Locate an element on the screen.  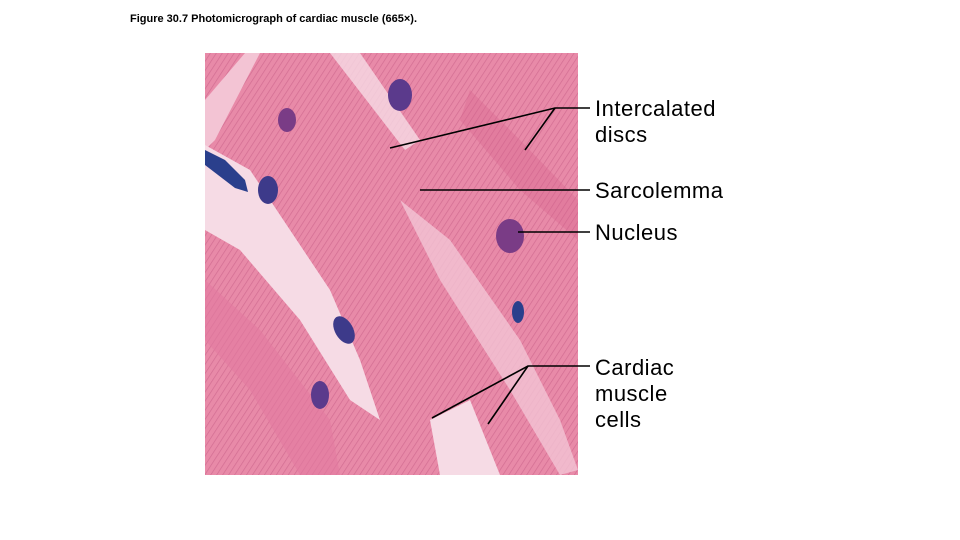
label-text: discs is located at coordinates (621, 134).